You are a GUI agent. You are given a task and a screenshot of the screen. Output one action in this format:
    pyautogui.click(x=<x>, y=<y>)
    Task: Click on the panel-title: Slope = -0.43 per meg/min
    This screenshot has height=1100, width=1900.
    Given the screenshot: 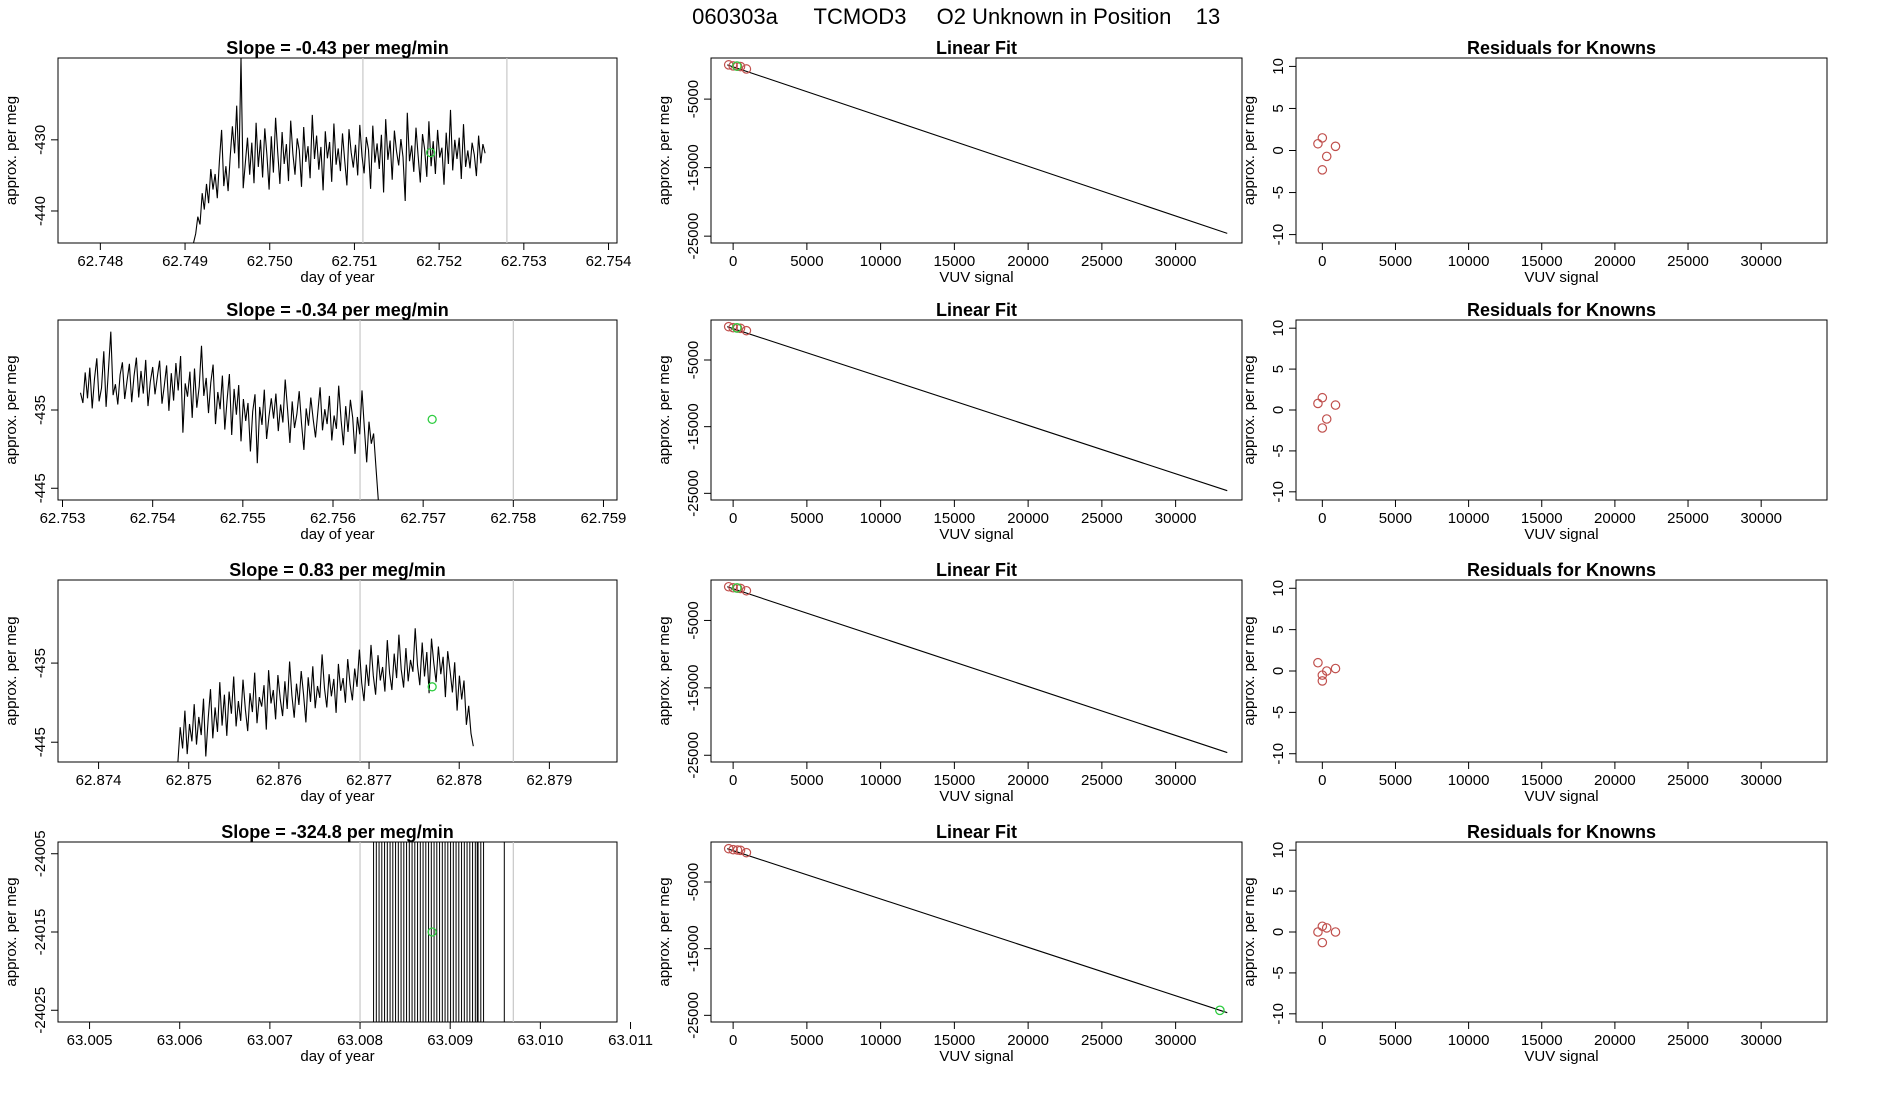 What is the action you would take?
    pyautogui.click(x=337, y=48)
    